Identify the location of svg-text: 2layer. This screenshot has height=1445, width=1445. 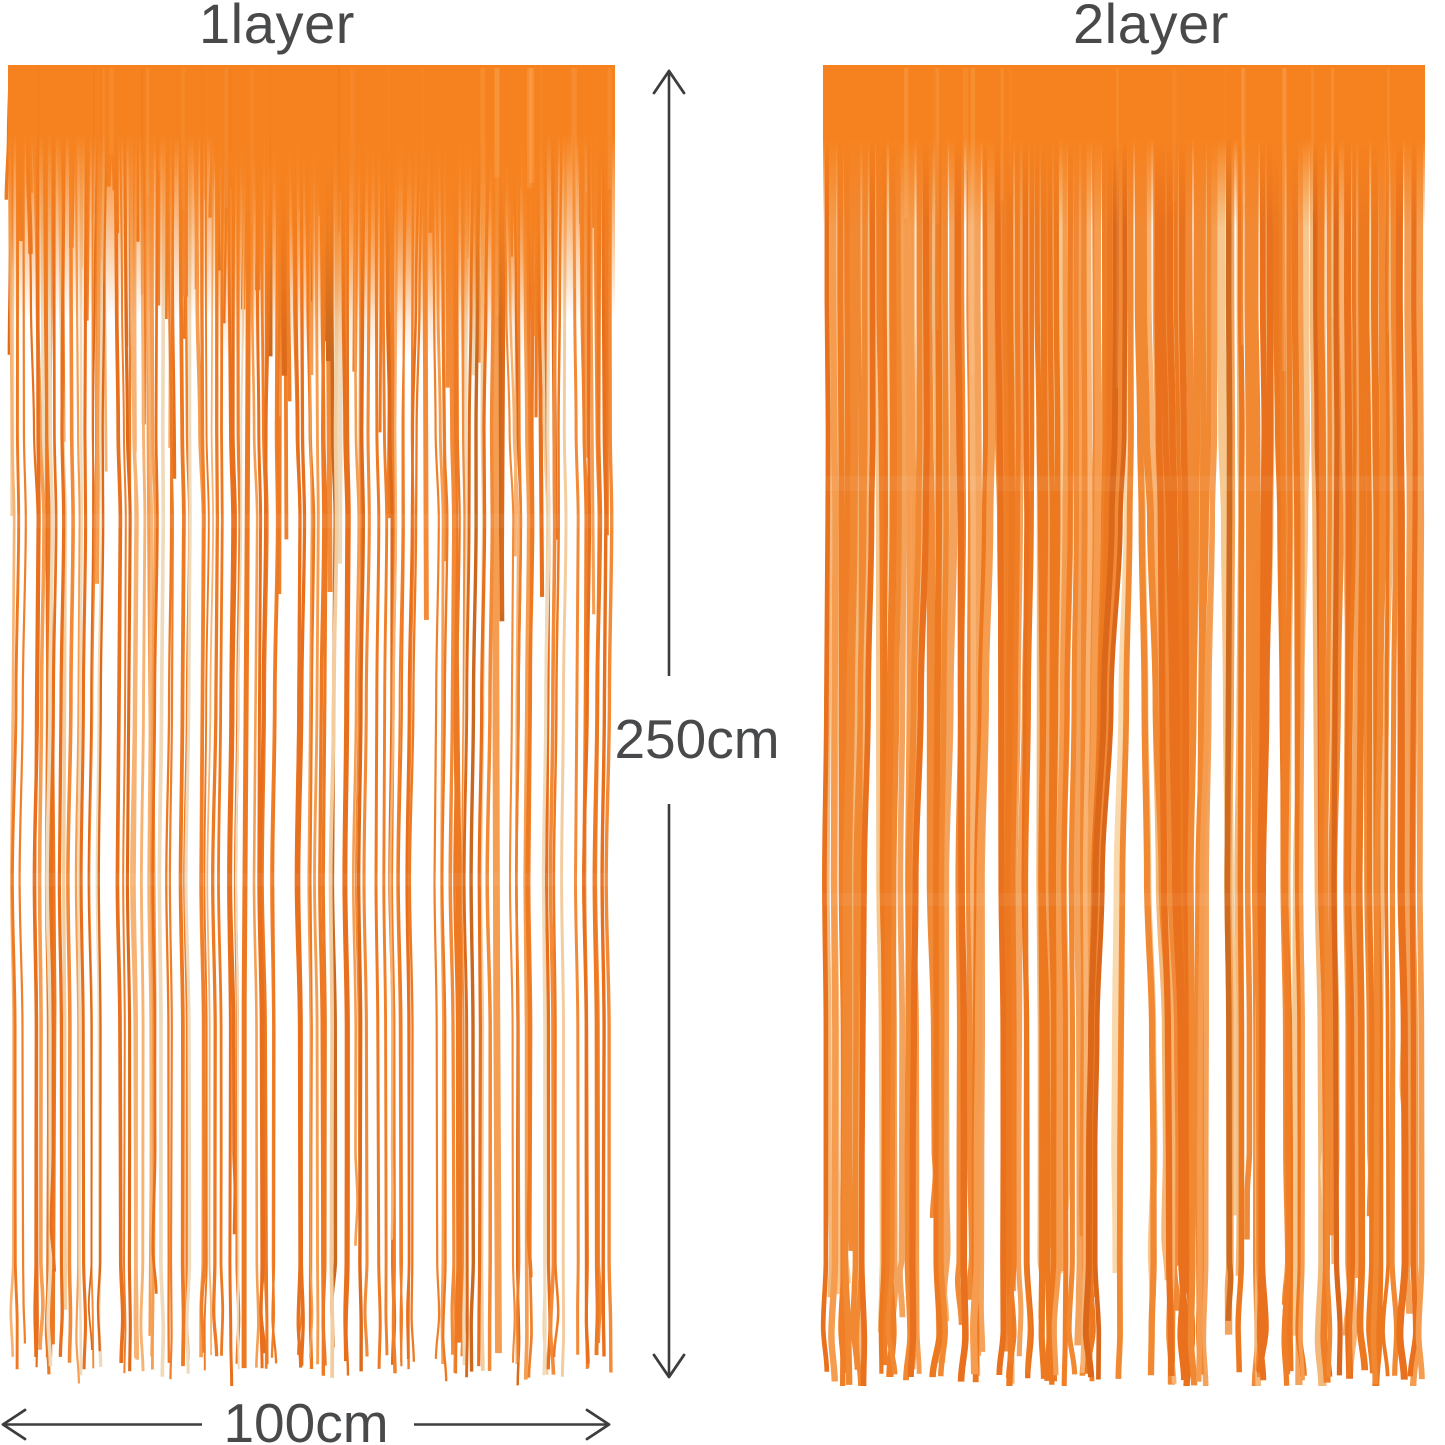
(1151, 27).